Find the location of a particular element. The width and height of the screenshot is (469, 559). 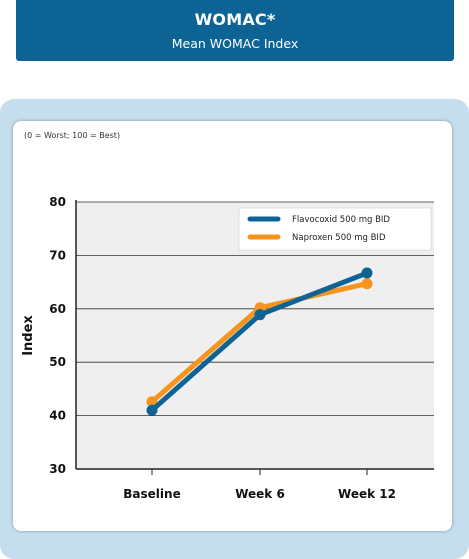

legend-label-flavocoxid: Flavocoxid 500 mg BID is located at coordinates (341, 220).